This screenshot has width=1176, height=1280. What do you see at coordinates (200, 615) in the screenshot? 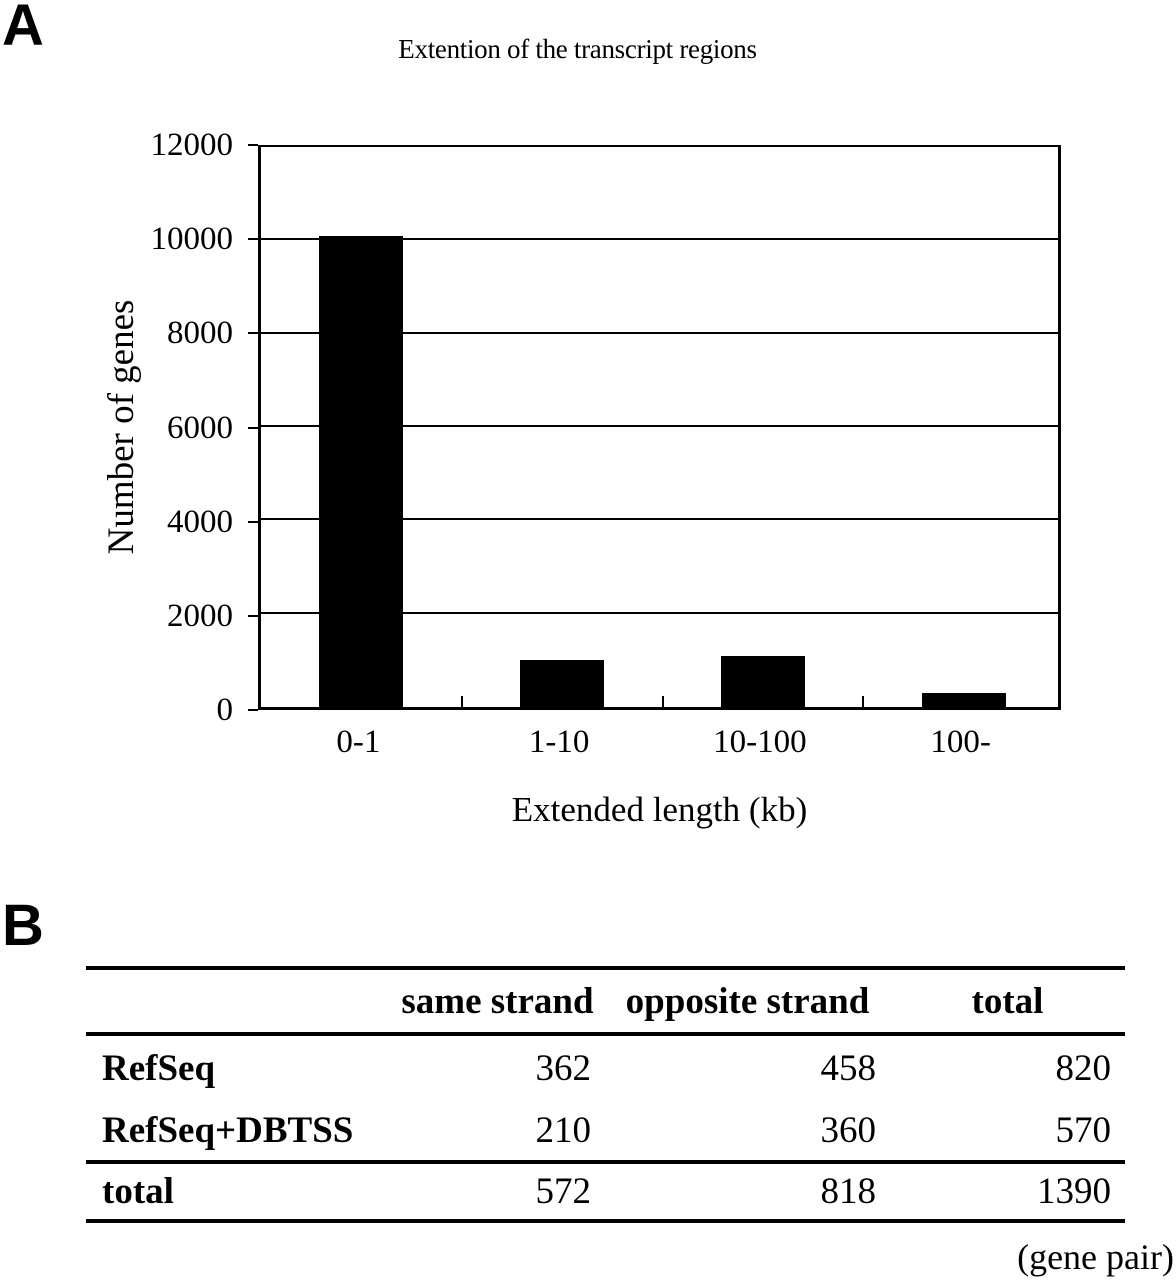
I see `y-tick-label: 2000` at bounding box center [200, 615].